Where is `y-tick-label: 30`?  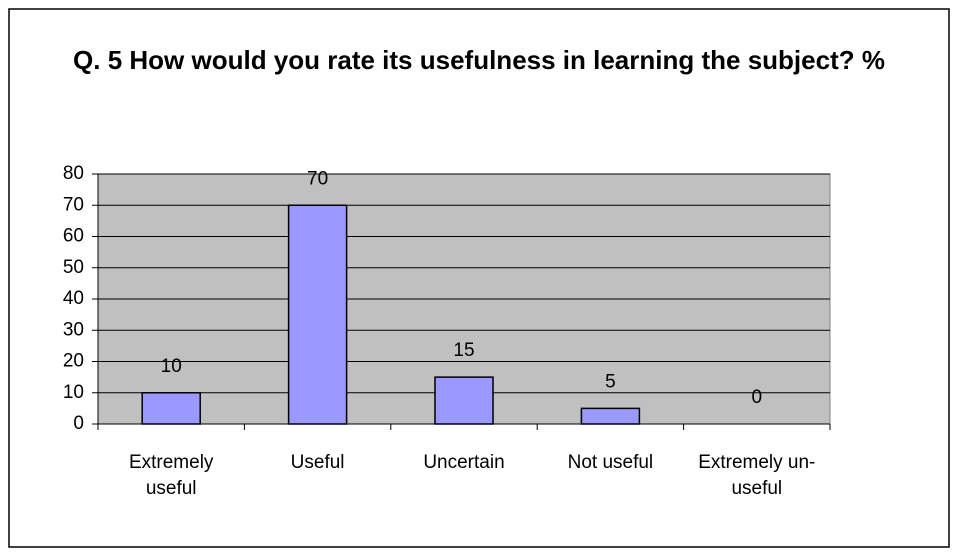
y-tick-label: 30 is located at coordinates (73, 329).